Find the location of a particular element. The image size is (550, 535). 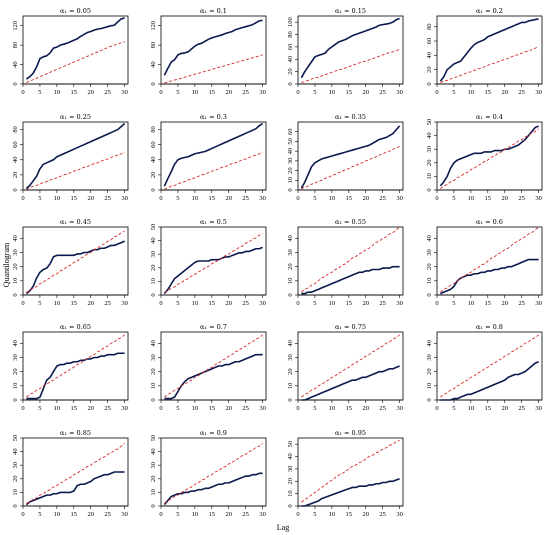

panel-16: α₁ = 0.8 0 5 10 15 20 25 30 0 10 20 30 40 is located at coordinates (484, 367).